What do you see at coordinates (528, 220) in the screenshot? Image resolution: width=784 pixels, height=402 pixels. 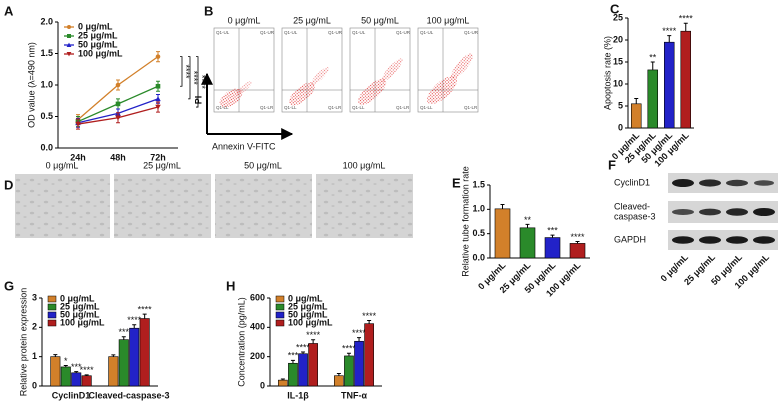 I see `significance-label: **` at bounding box center [528, 220].